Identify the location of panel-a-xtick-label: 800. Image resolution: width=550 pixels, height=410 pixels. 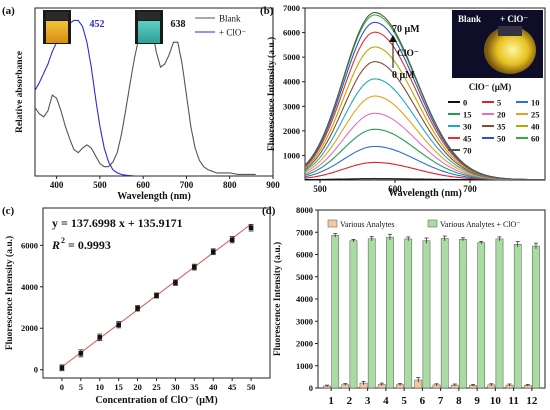
(230, 185).